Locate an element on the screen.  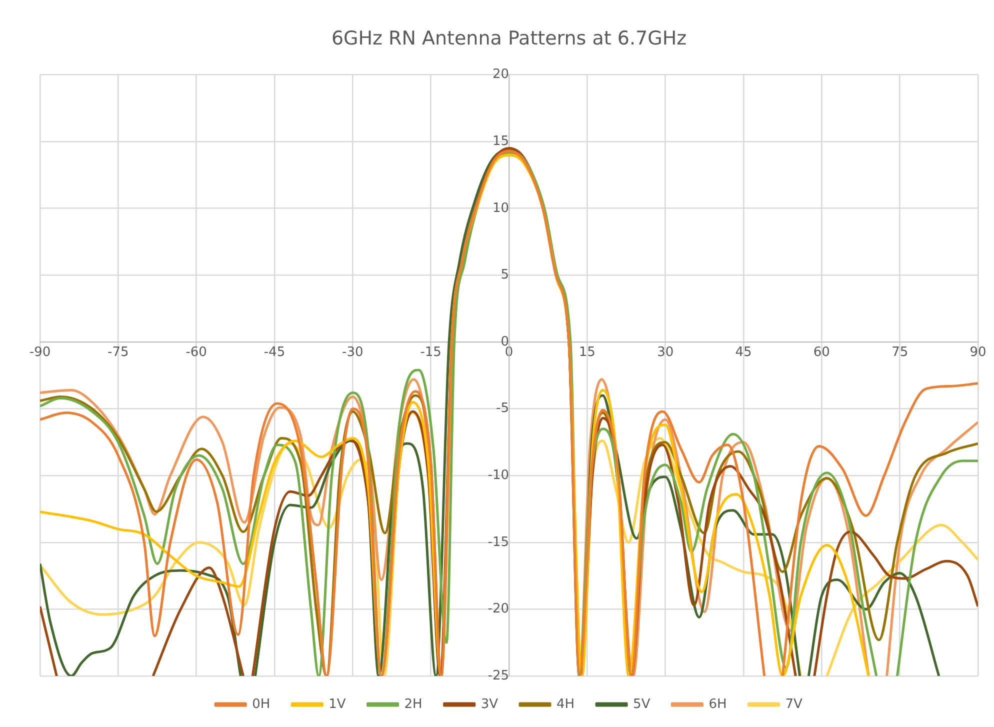
legend-label: 6H is located at coordinates (717, 704).